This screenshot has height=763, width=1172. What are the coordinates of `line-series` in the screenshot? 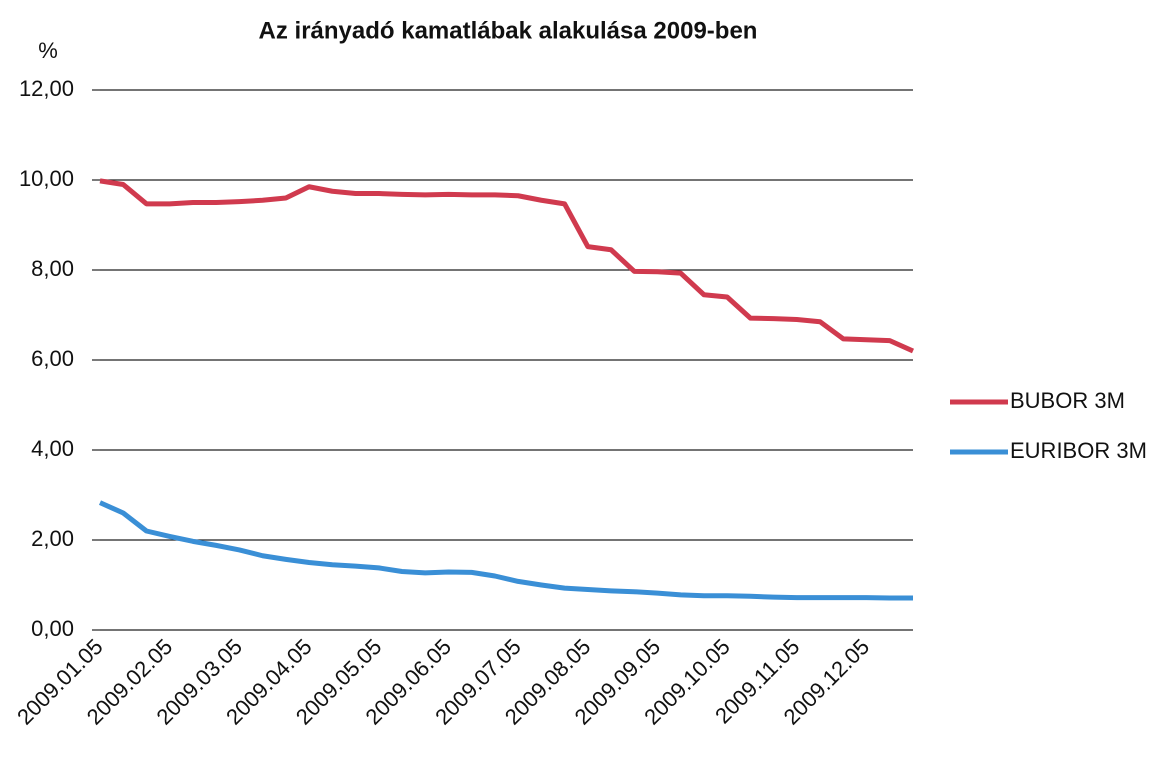 It's located at (505, 550).